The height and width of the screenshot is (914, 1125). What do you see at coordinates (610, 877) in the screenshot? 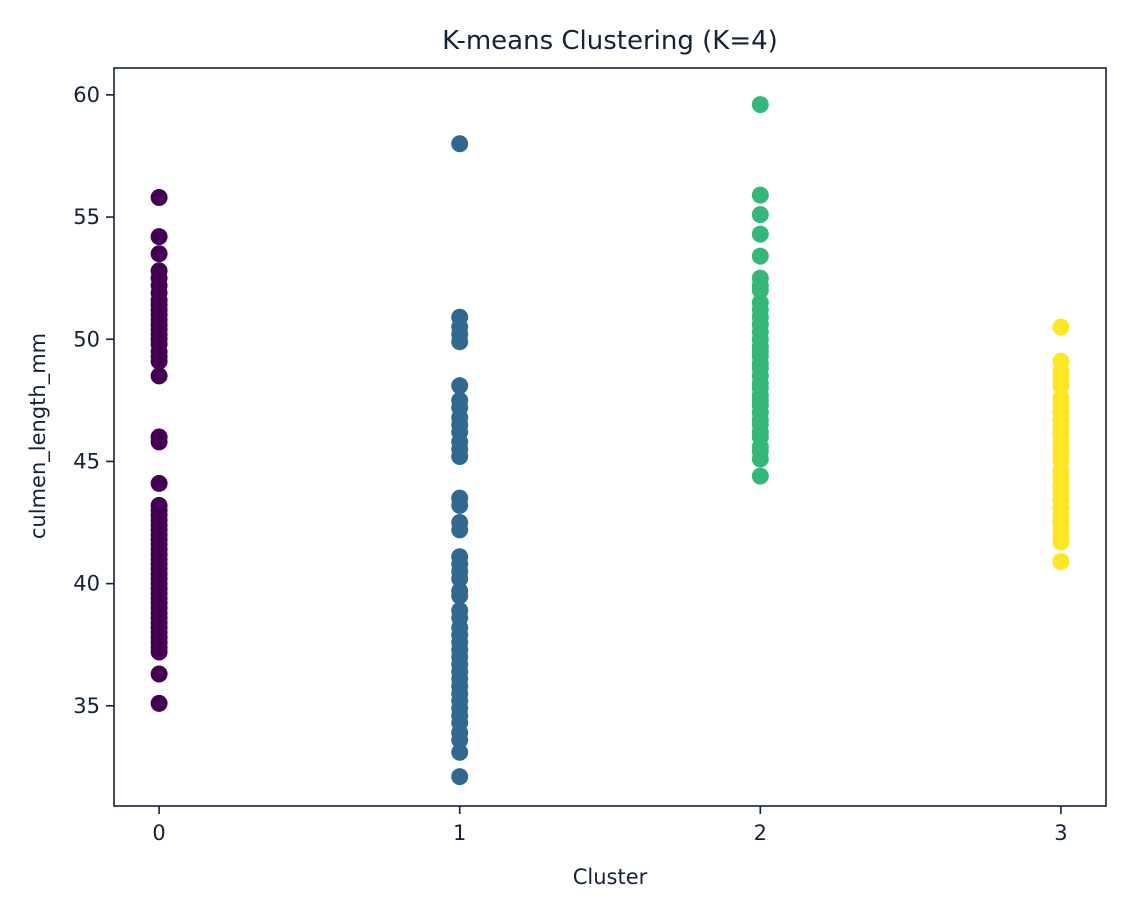
I see `x-axis-label: Cluster` at bounding box center [610, 877].